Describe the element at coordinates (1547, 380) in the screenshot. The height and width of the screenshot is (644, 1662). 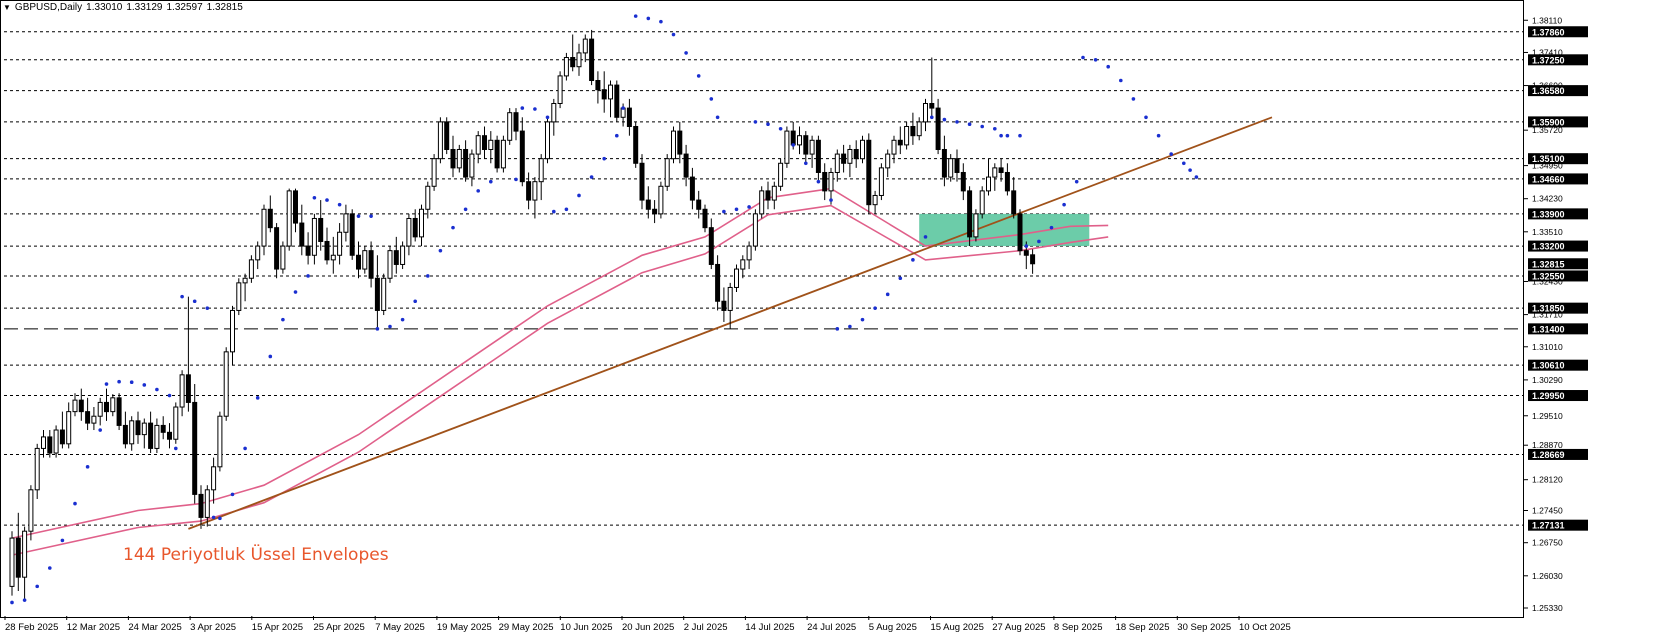
I see `y-tick-label-10: 1.30290` at that location.